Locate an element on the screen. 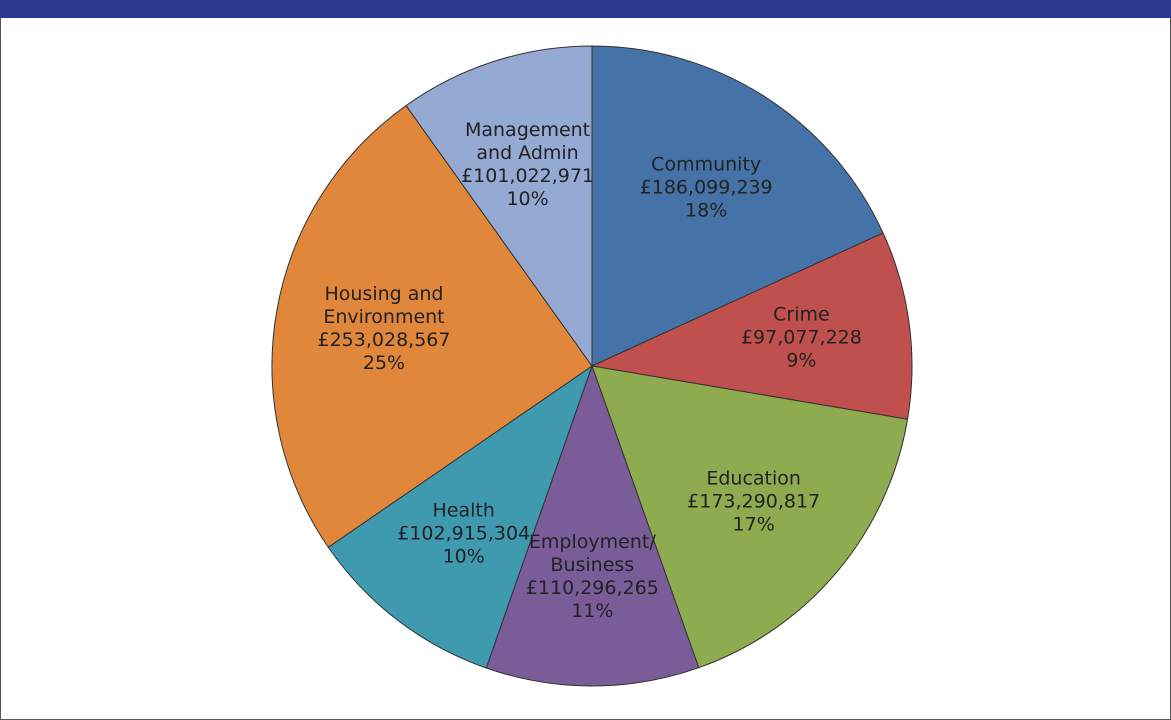 The height and width of the screenshot is (720, 1171). slice-label: Crime £97,077,228 9% is located at coordinates (801, 338).